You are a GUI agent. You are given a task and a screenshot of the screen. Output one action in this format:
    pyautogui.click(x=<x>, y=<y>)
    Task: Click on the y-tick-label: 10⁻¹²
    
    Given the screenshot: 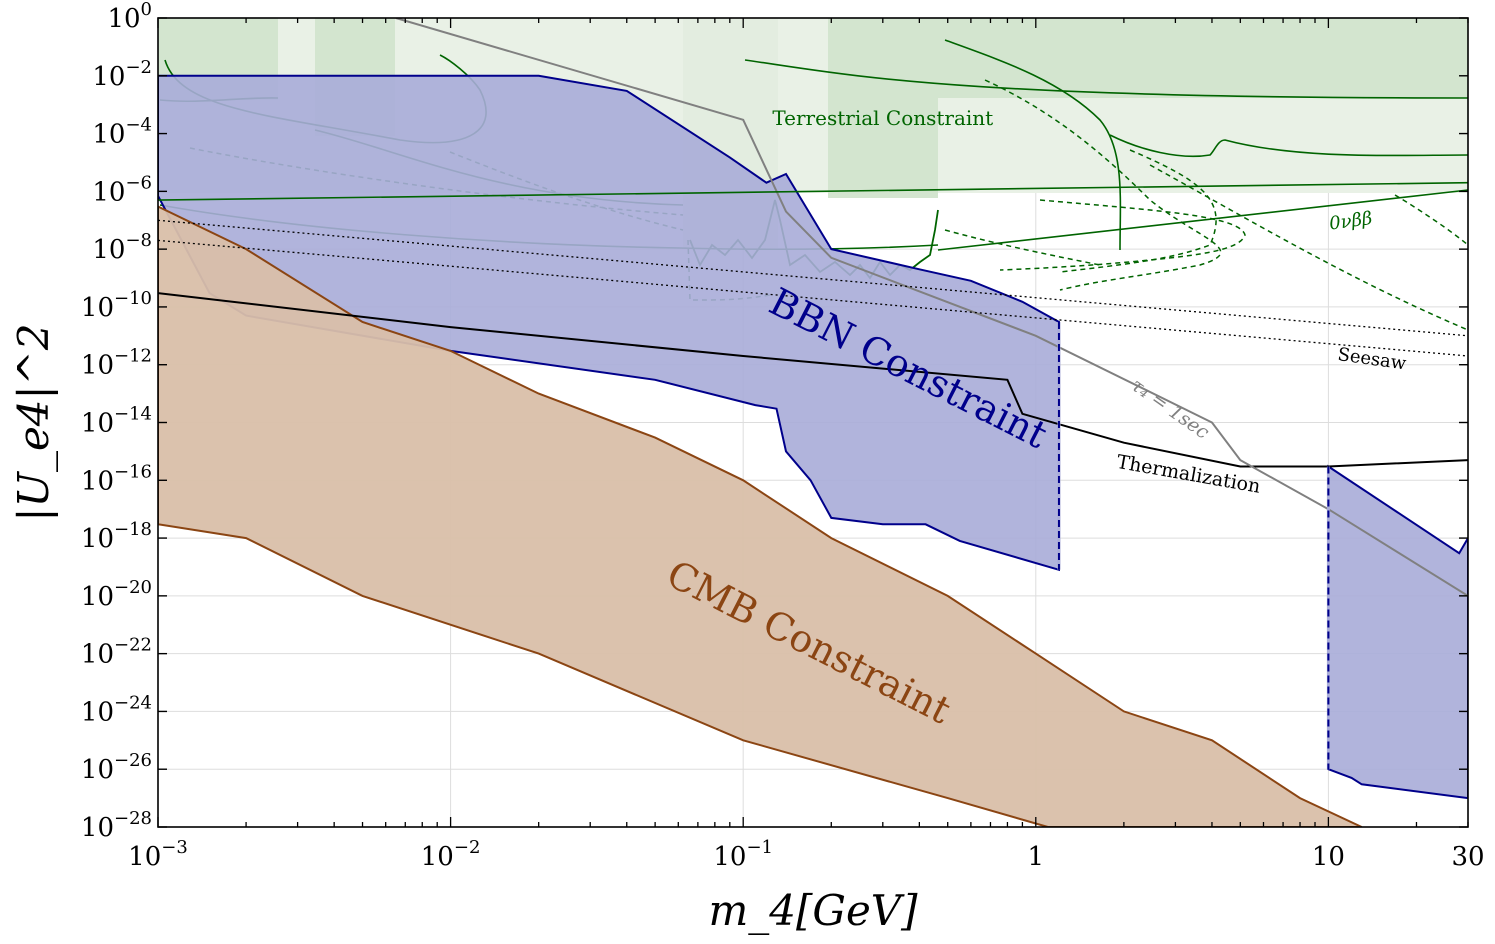 What is the action you would take?
    pyautogui.click(x=116, y=363)
    